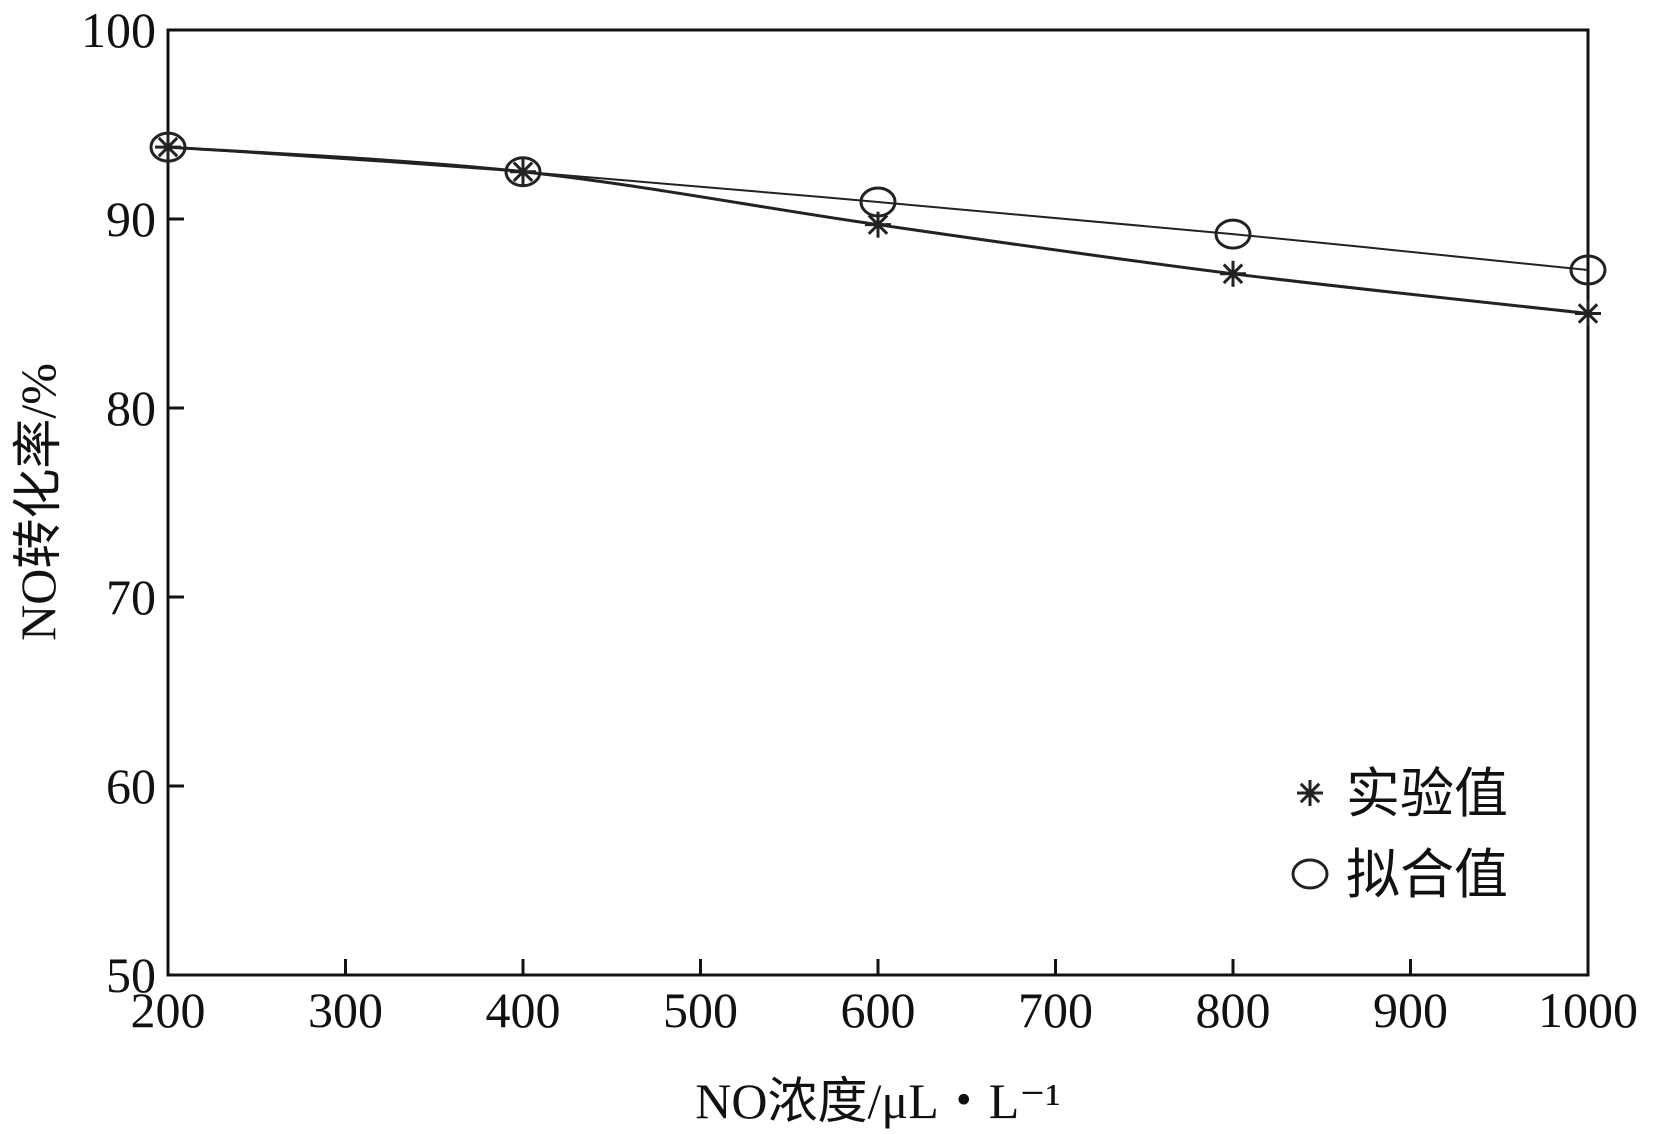  What do you see at coordinates (131, 408) in the screenshot?
I see `y-tick-label: 80` at bounding box center [131, 408].